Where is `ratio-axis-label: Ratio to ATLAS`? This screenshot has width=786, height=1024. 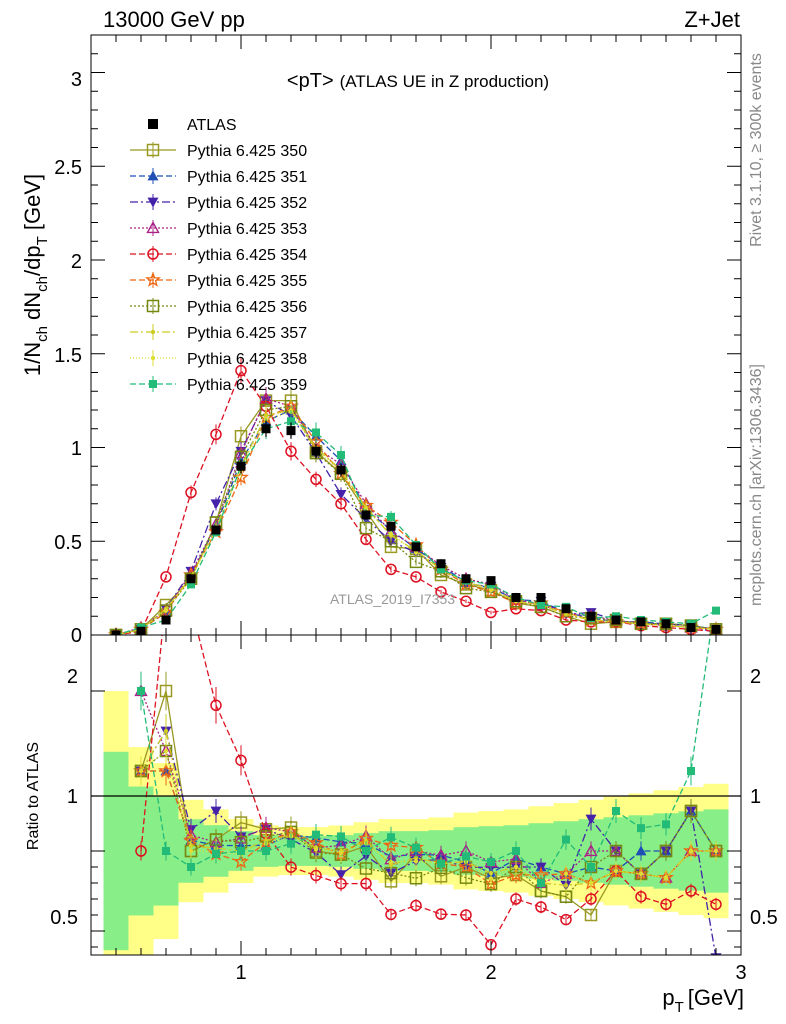
ratio-axis-label: Ratio to ATLAS is located at coordinates (33, 796).